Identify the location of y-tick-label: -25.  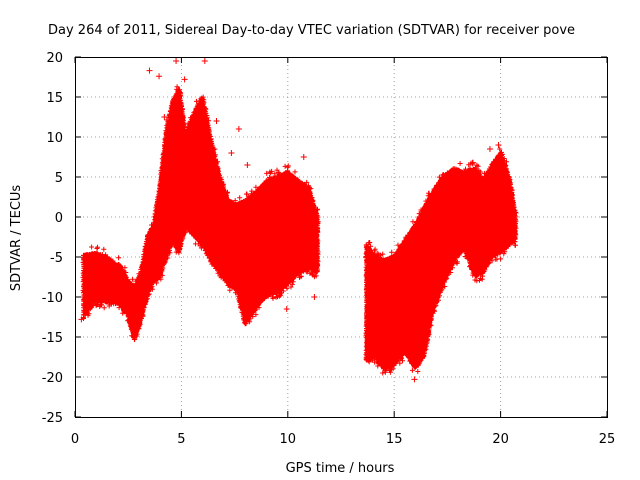
(52, 418).